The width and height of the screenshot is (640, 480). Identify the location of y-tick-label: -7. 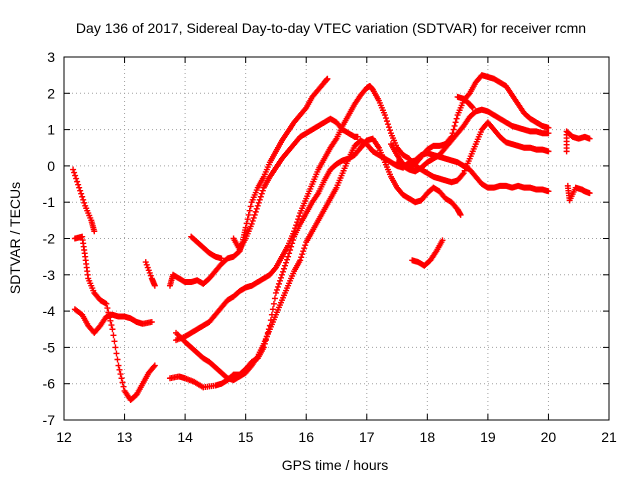
(49, 420).